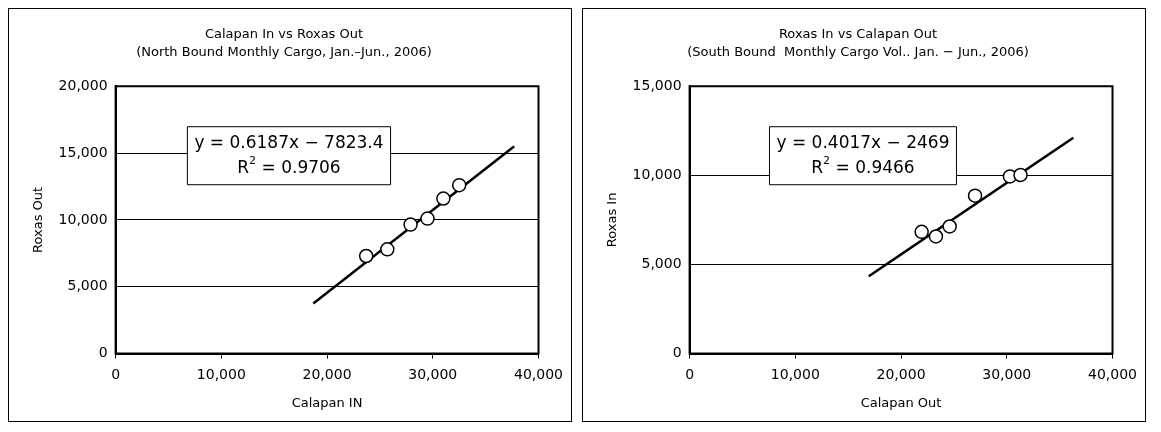 The height and width of the screenshot is (432, 1161). What do you see at coordinates (38, 219) in the screenshot?
I see `y-axis-title: Roxas Out` at bounding box center [38, 219].